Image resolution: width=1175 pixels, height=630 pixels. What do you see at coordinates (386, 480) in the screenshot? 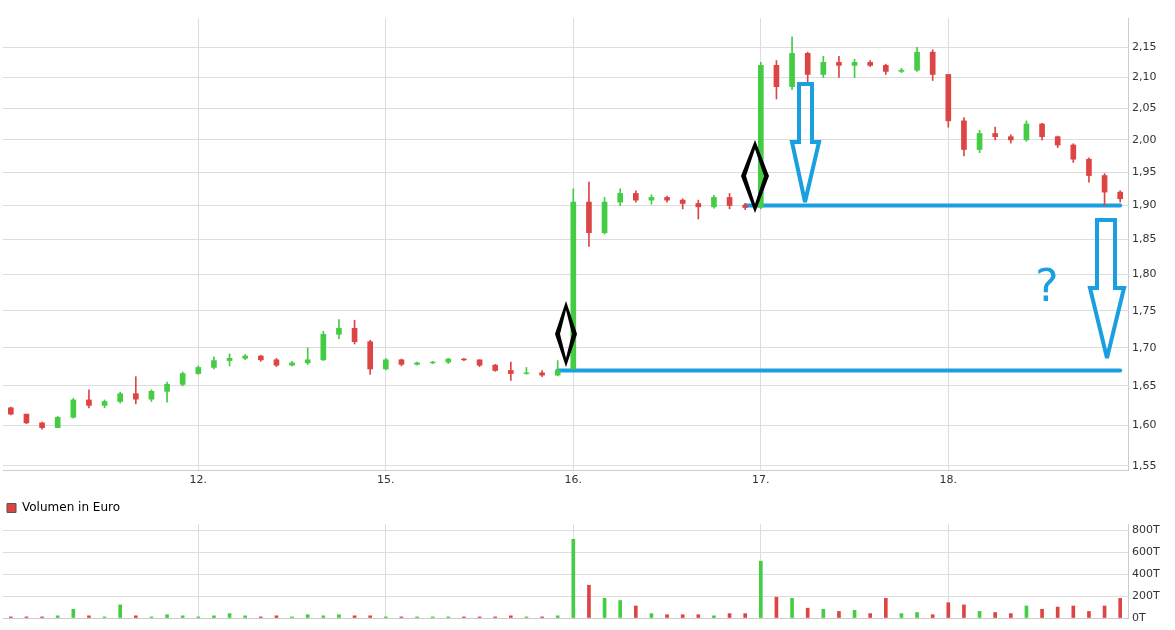
I see `x-tick-label: 15.` at bounding box center [386, 480].